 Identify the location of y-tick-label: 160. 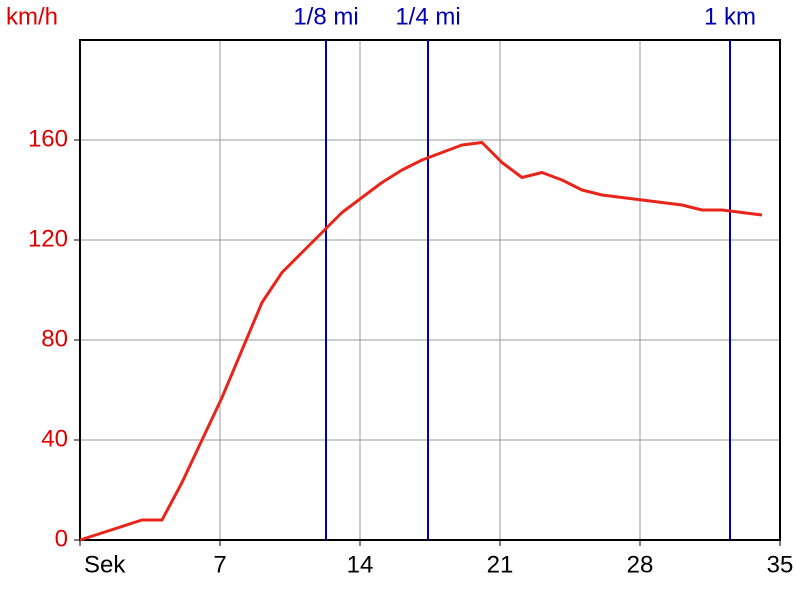
(48, 138).